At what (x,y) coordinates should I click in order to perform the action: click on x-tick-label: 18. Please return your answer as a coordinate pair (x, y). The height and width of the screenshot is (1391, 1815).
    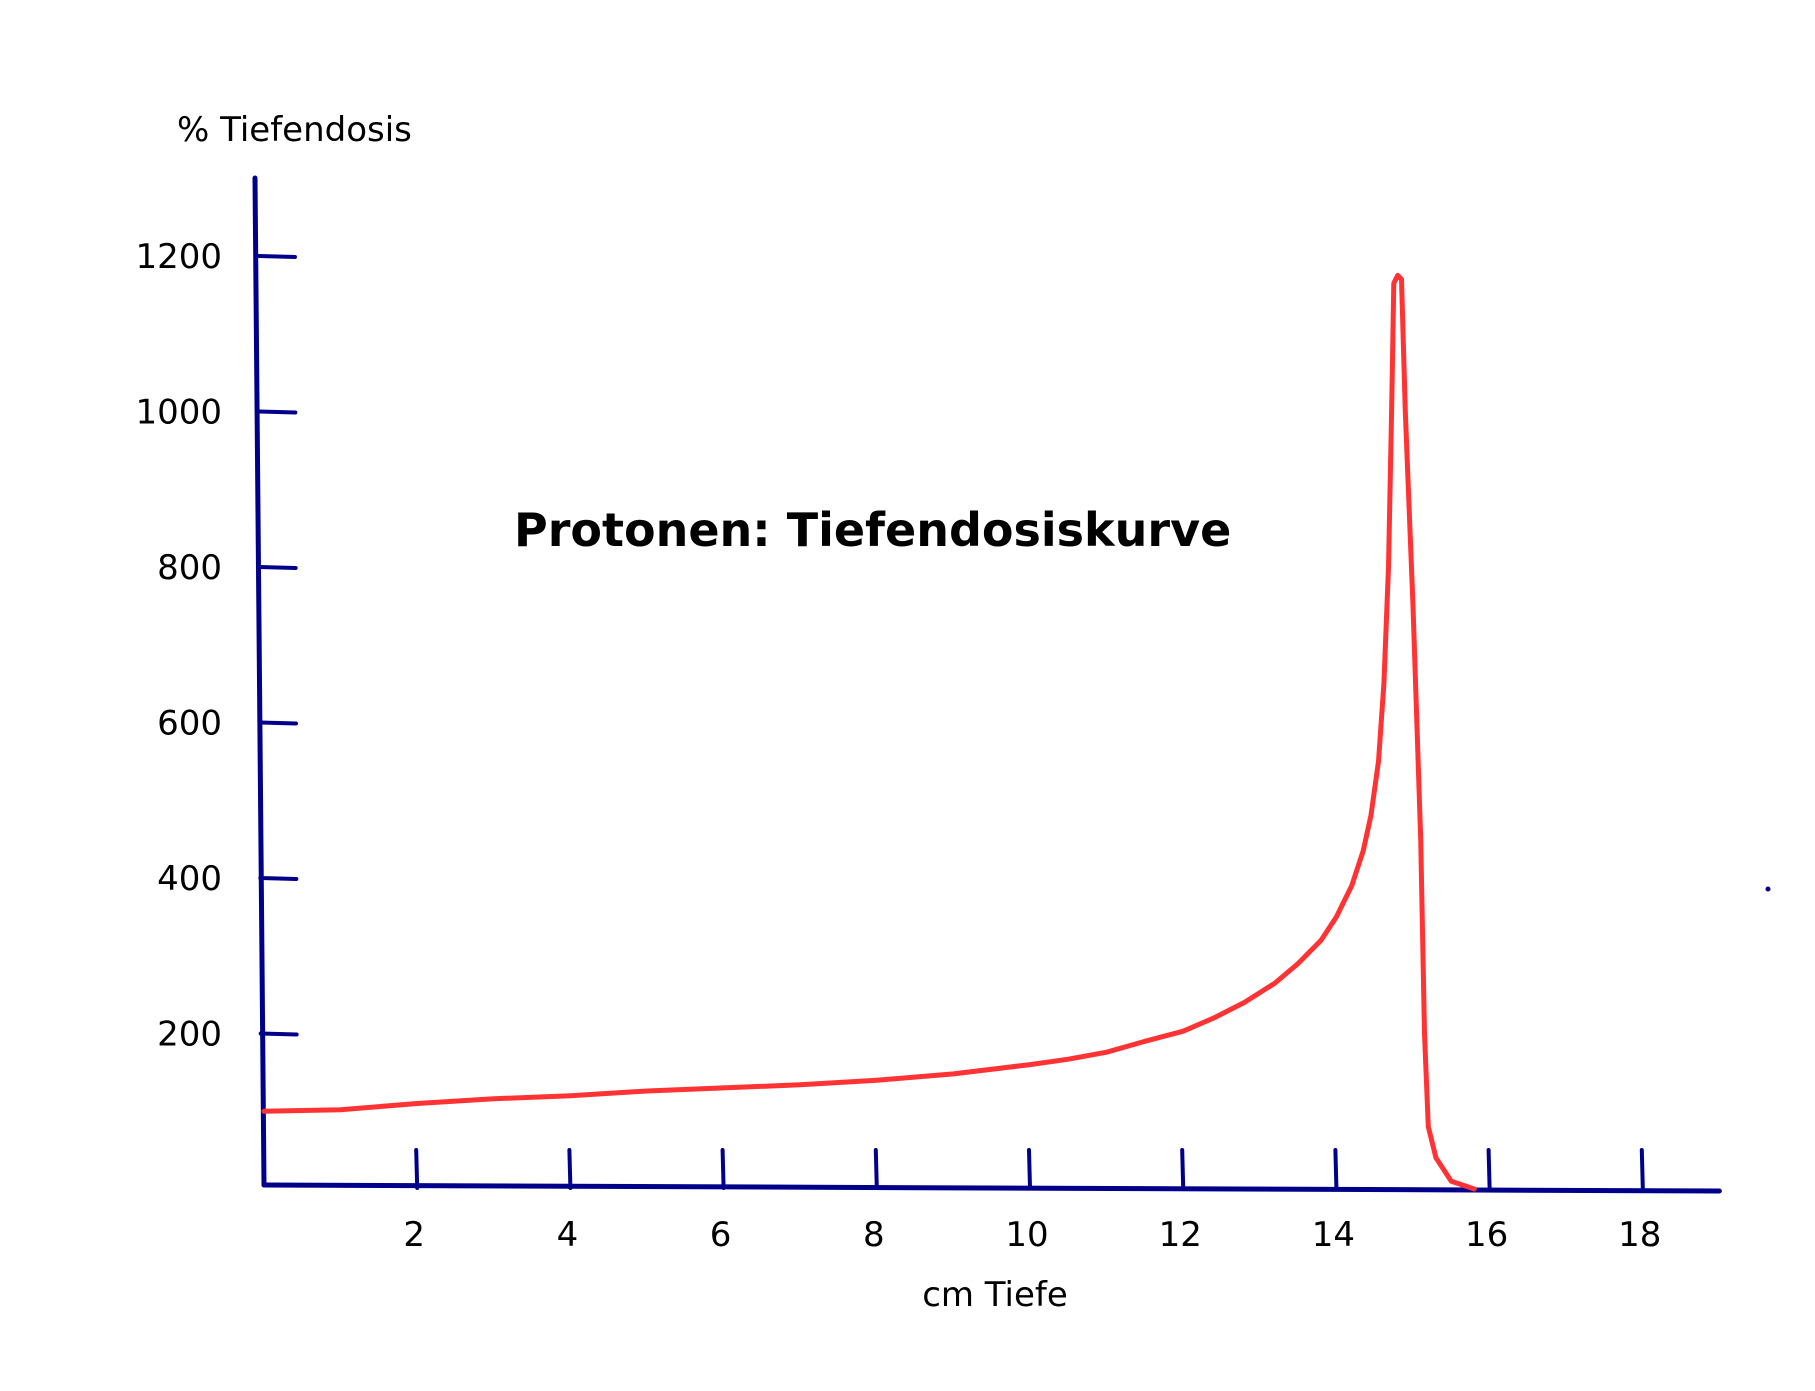
    Looking at the image, I should click on (1639, 1235).